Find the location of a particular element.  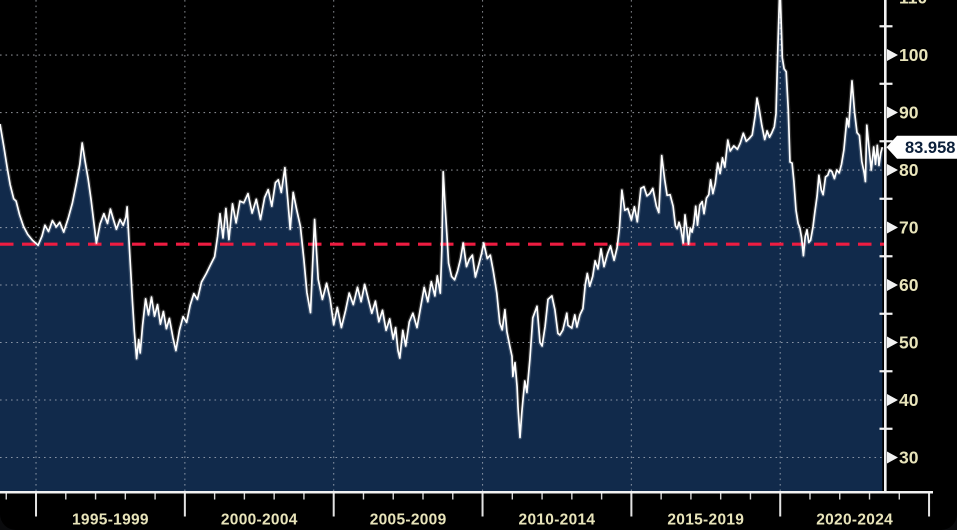

x-period-label: 2005-2009 is located at coordinates (408, 520).